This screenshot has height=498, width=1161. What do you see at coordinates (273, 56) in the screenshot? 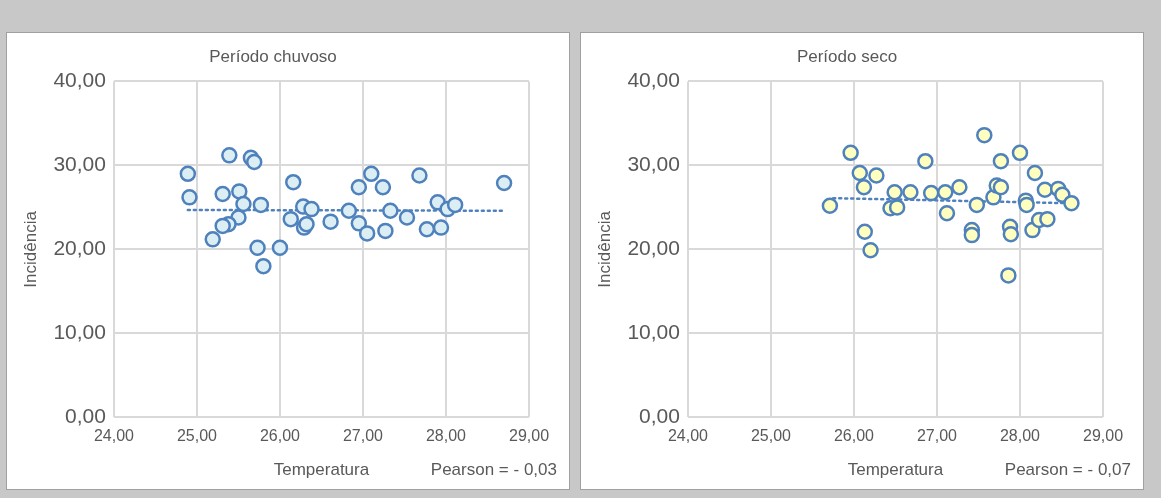
I see `chart-title: Período chuvoso` at bounding box center [273, 56].